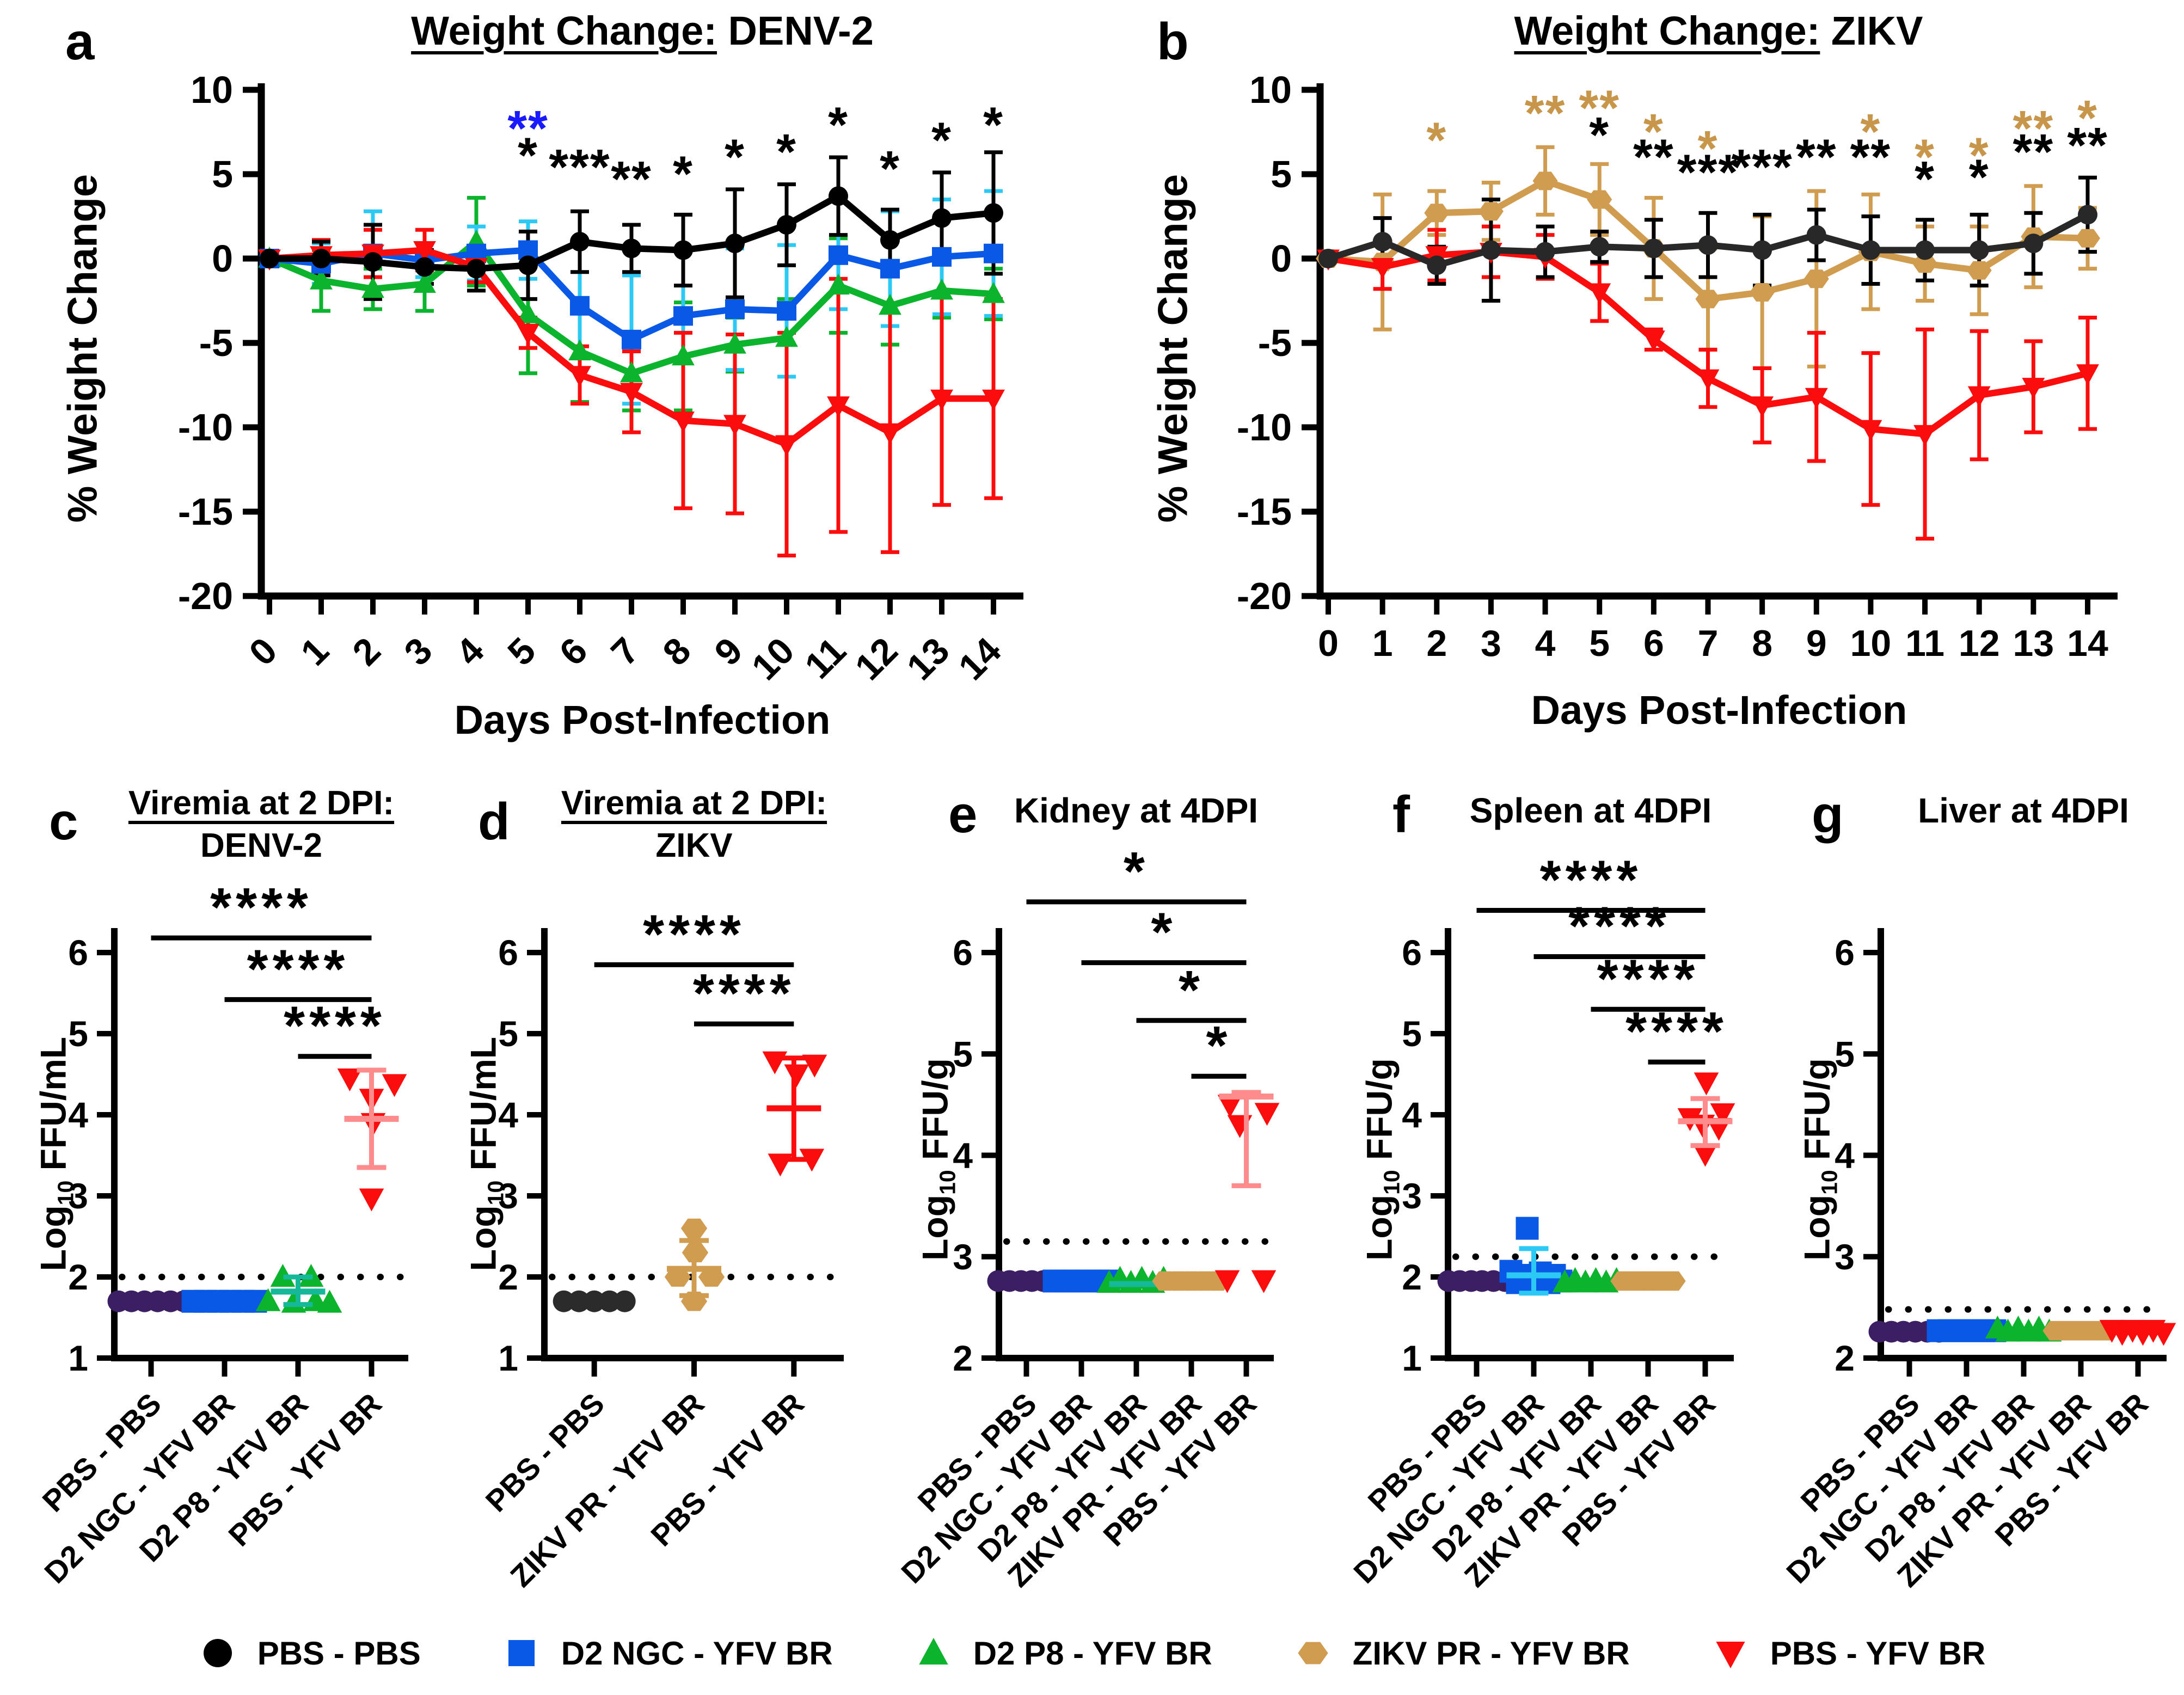 This screenshot has width=2184, height=1695. I want to click on legend-item-d2-ngc: D2 NGC - YFV BR, so click(667, 1653).